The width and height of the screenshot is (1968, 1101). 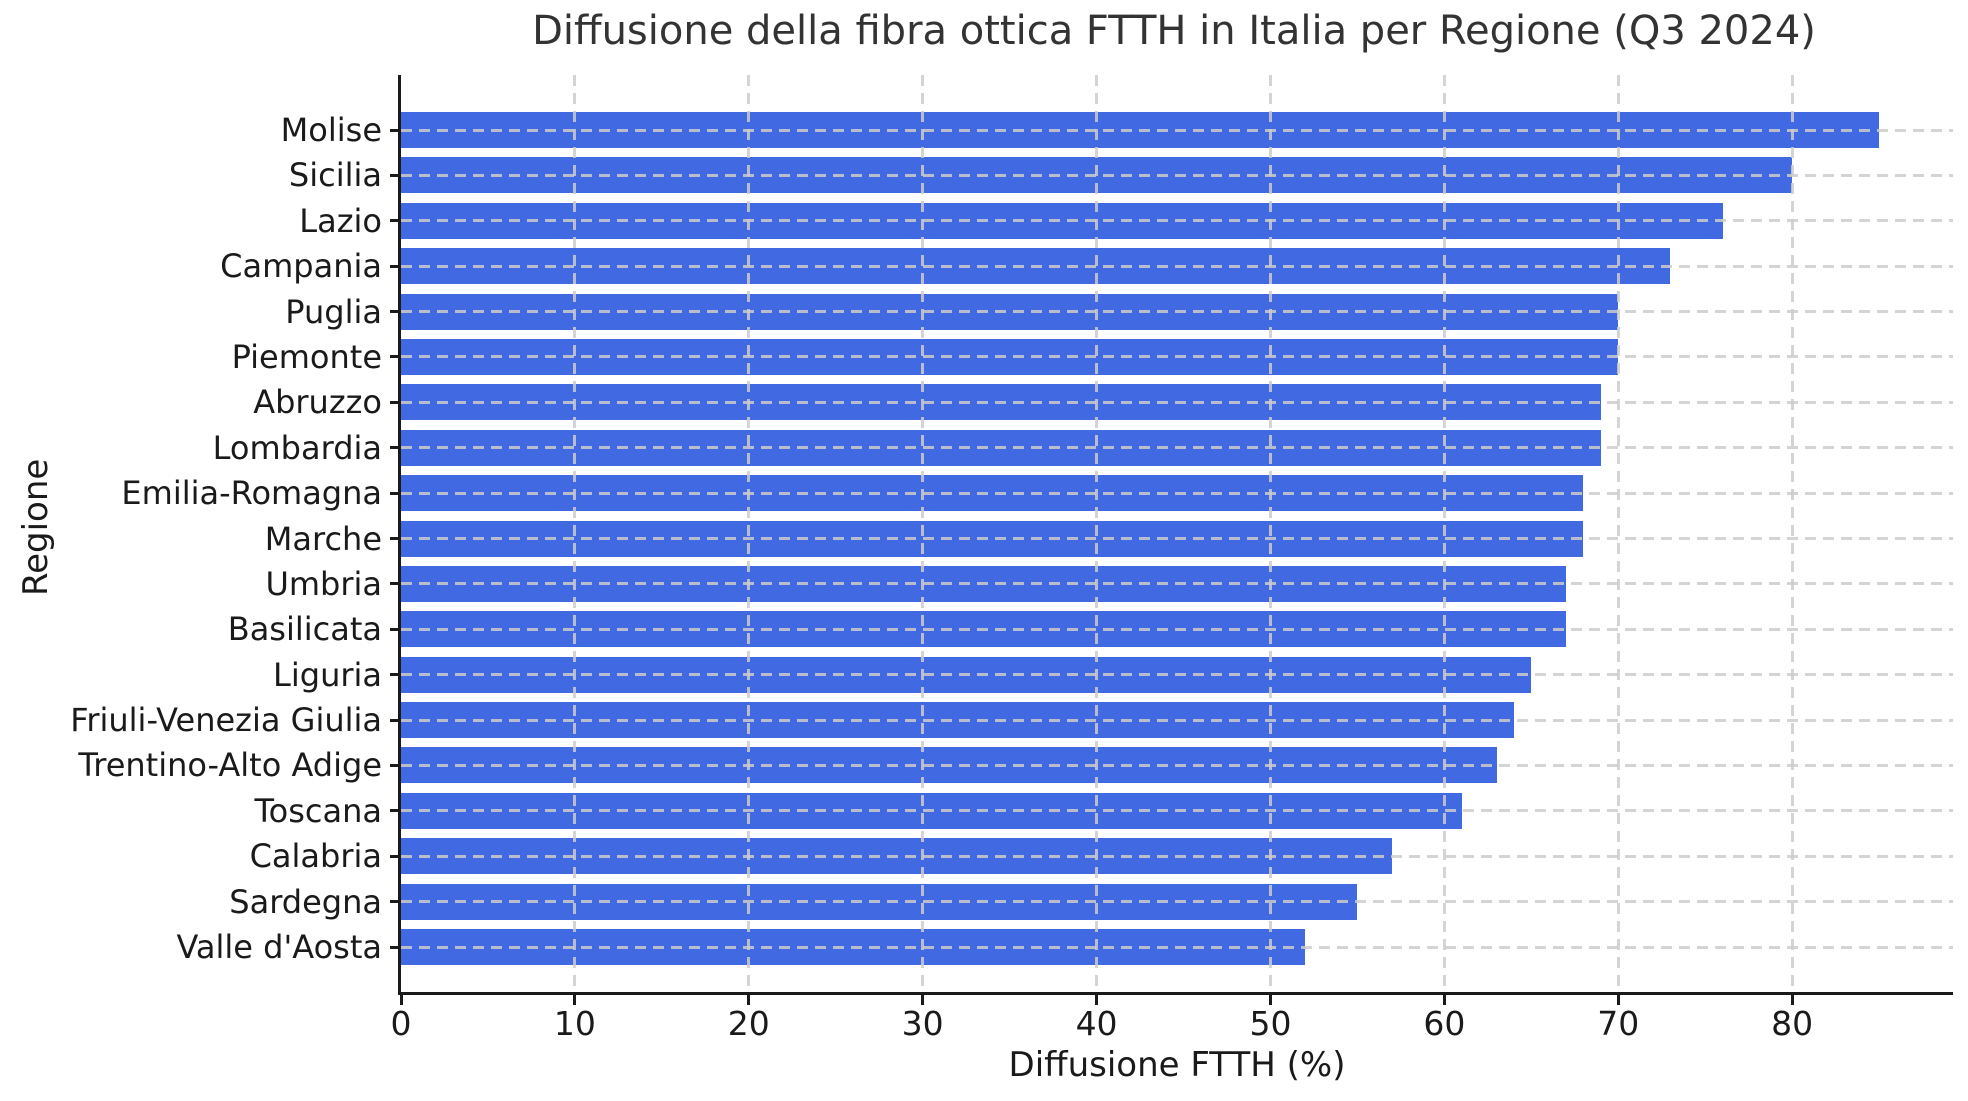 What do you see at coordinates (1096, 1023) in the screenshot?
I see `x-tick-label: 40` at bounding box center [1096, 1023].